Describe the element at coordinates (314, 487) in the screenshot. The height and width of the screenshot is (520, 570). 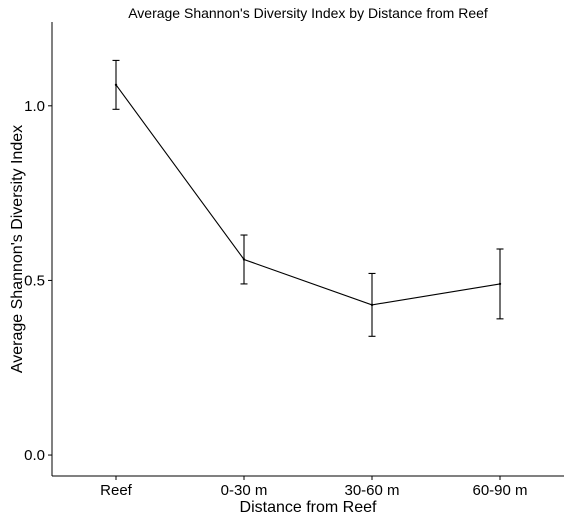
I see `x-axis-ticks: Reef 0-30 m 30-60 m 60-90 m` at that location.